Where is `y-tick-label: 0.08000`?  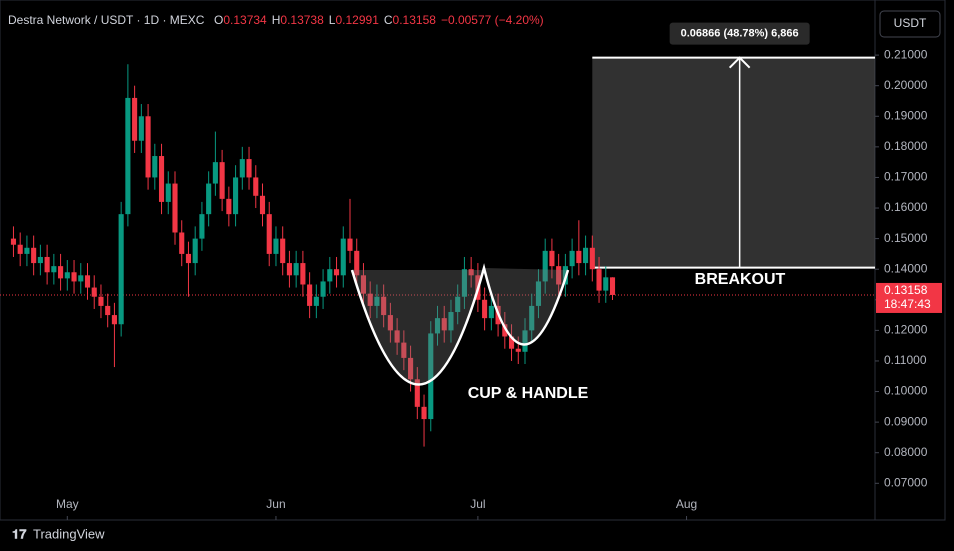
y-tick-label: 0.08000 is located at coordinates (906, 452).